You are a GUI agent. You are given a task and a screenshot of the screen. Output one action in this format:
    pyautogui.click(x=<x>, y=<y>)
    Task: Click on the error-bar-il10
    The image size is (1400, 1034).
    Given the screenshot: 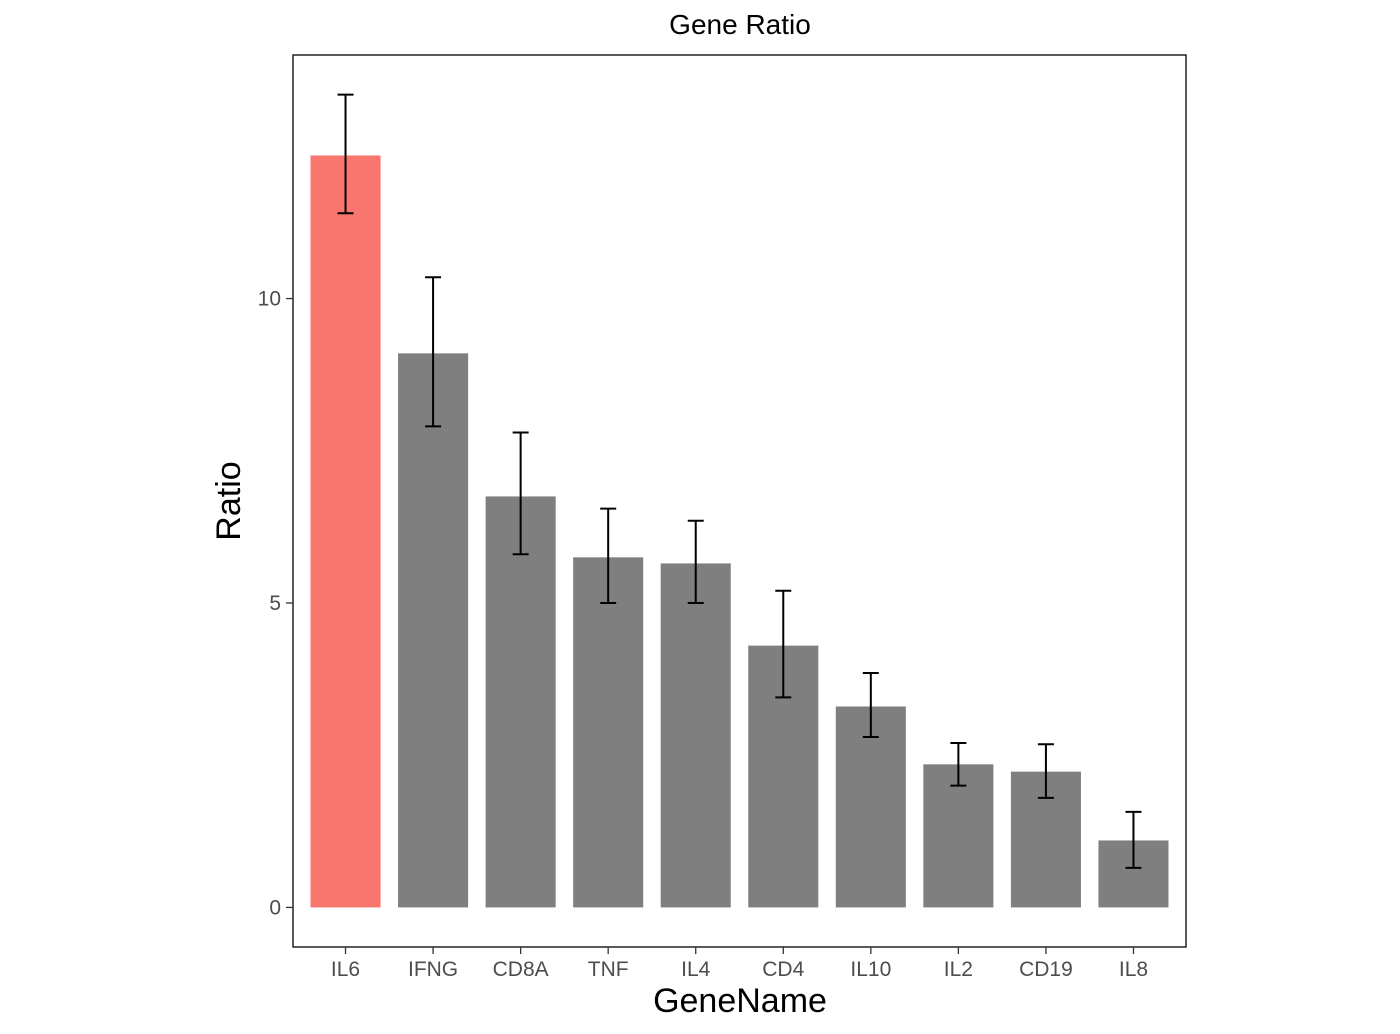 What is the action you would take?
    pyautogui.click(x=870, y=705)
    